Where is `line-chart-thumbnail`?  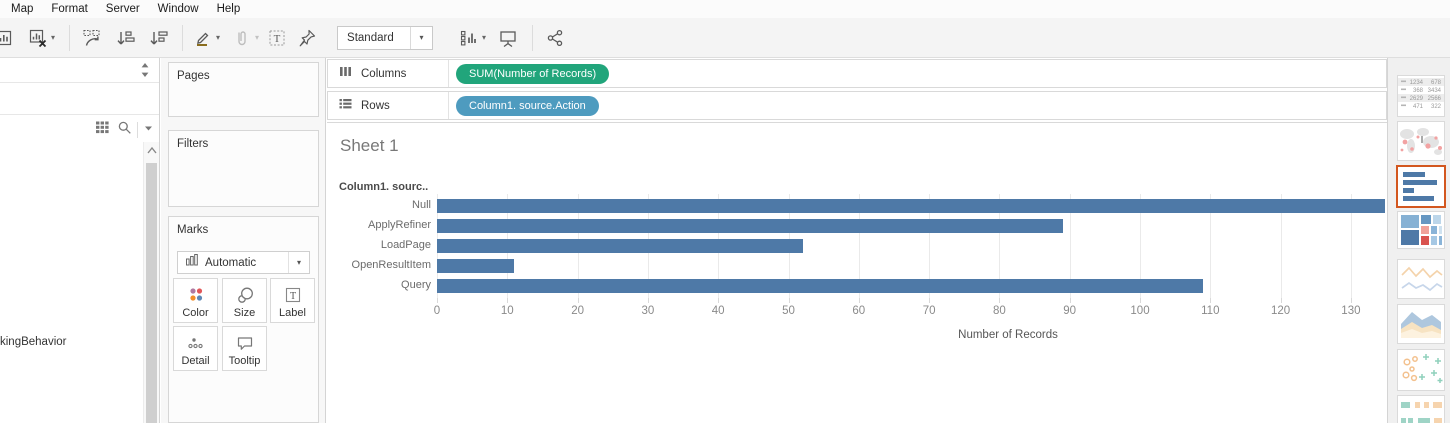 line-chart-thumbnail is located at coordinates (1421, 279).